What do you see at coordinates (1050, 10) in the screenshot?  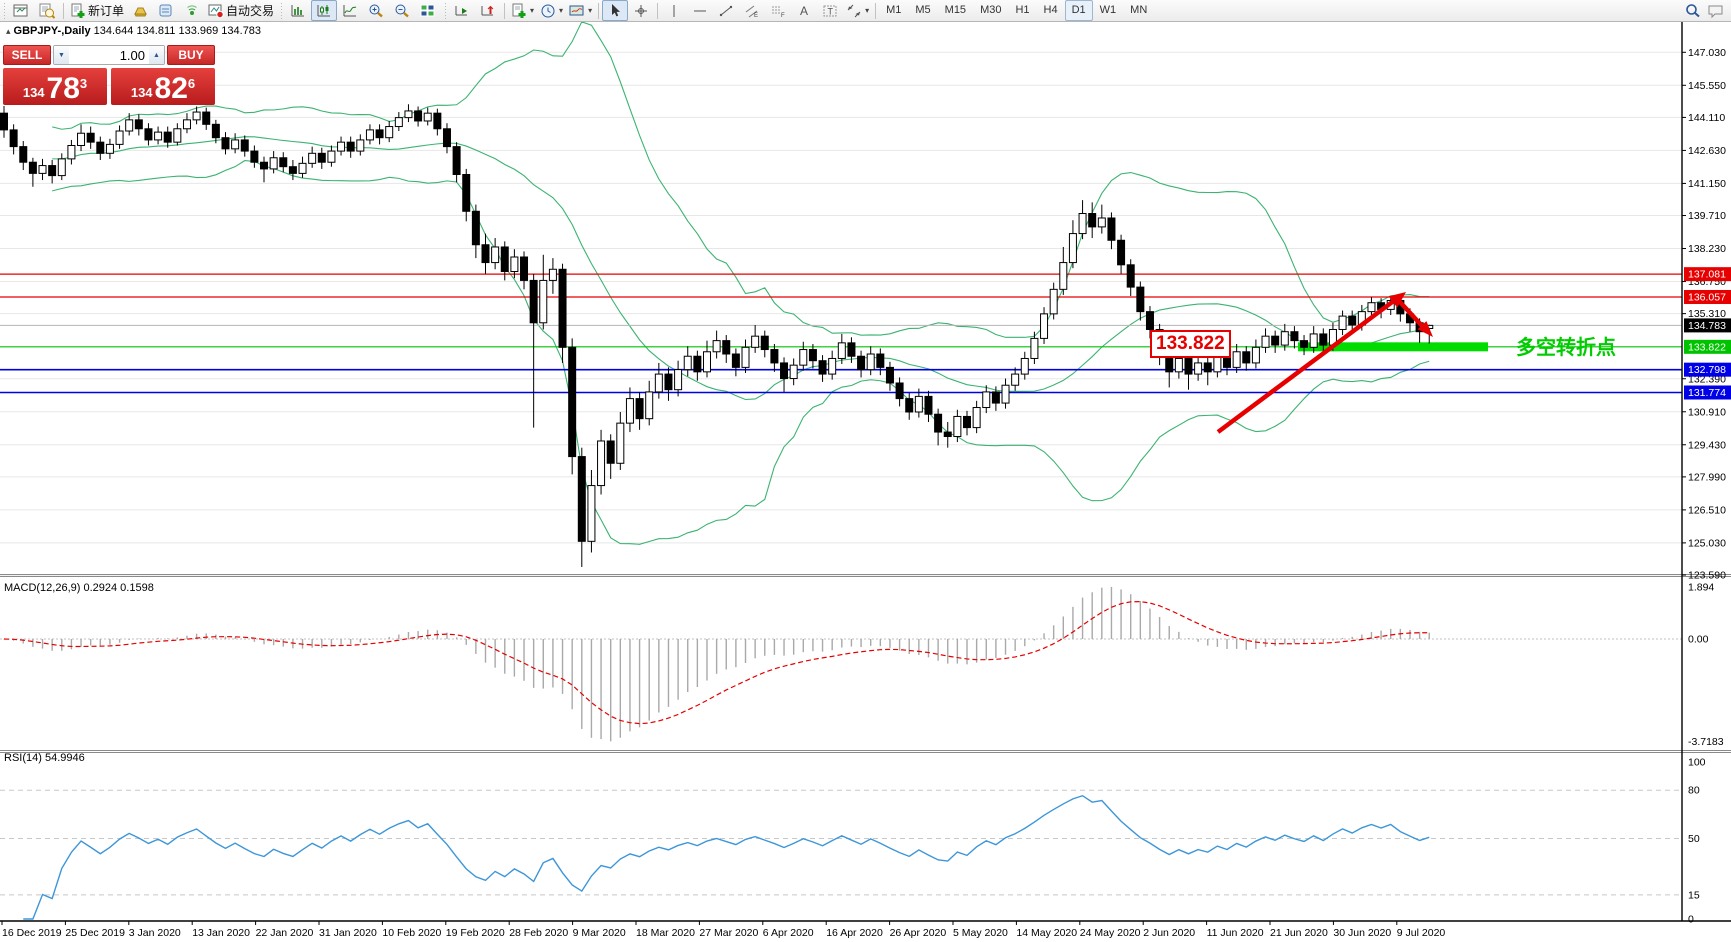 I see `timeframe-H4: H4` at bounding box center [1050, 10].